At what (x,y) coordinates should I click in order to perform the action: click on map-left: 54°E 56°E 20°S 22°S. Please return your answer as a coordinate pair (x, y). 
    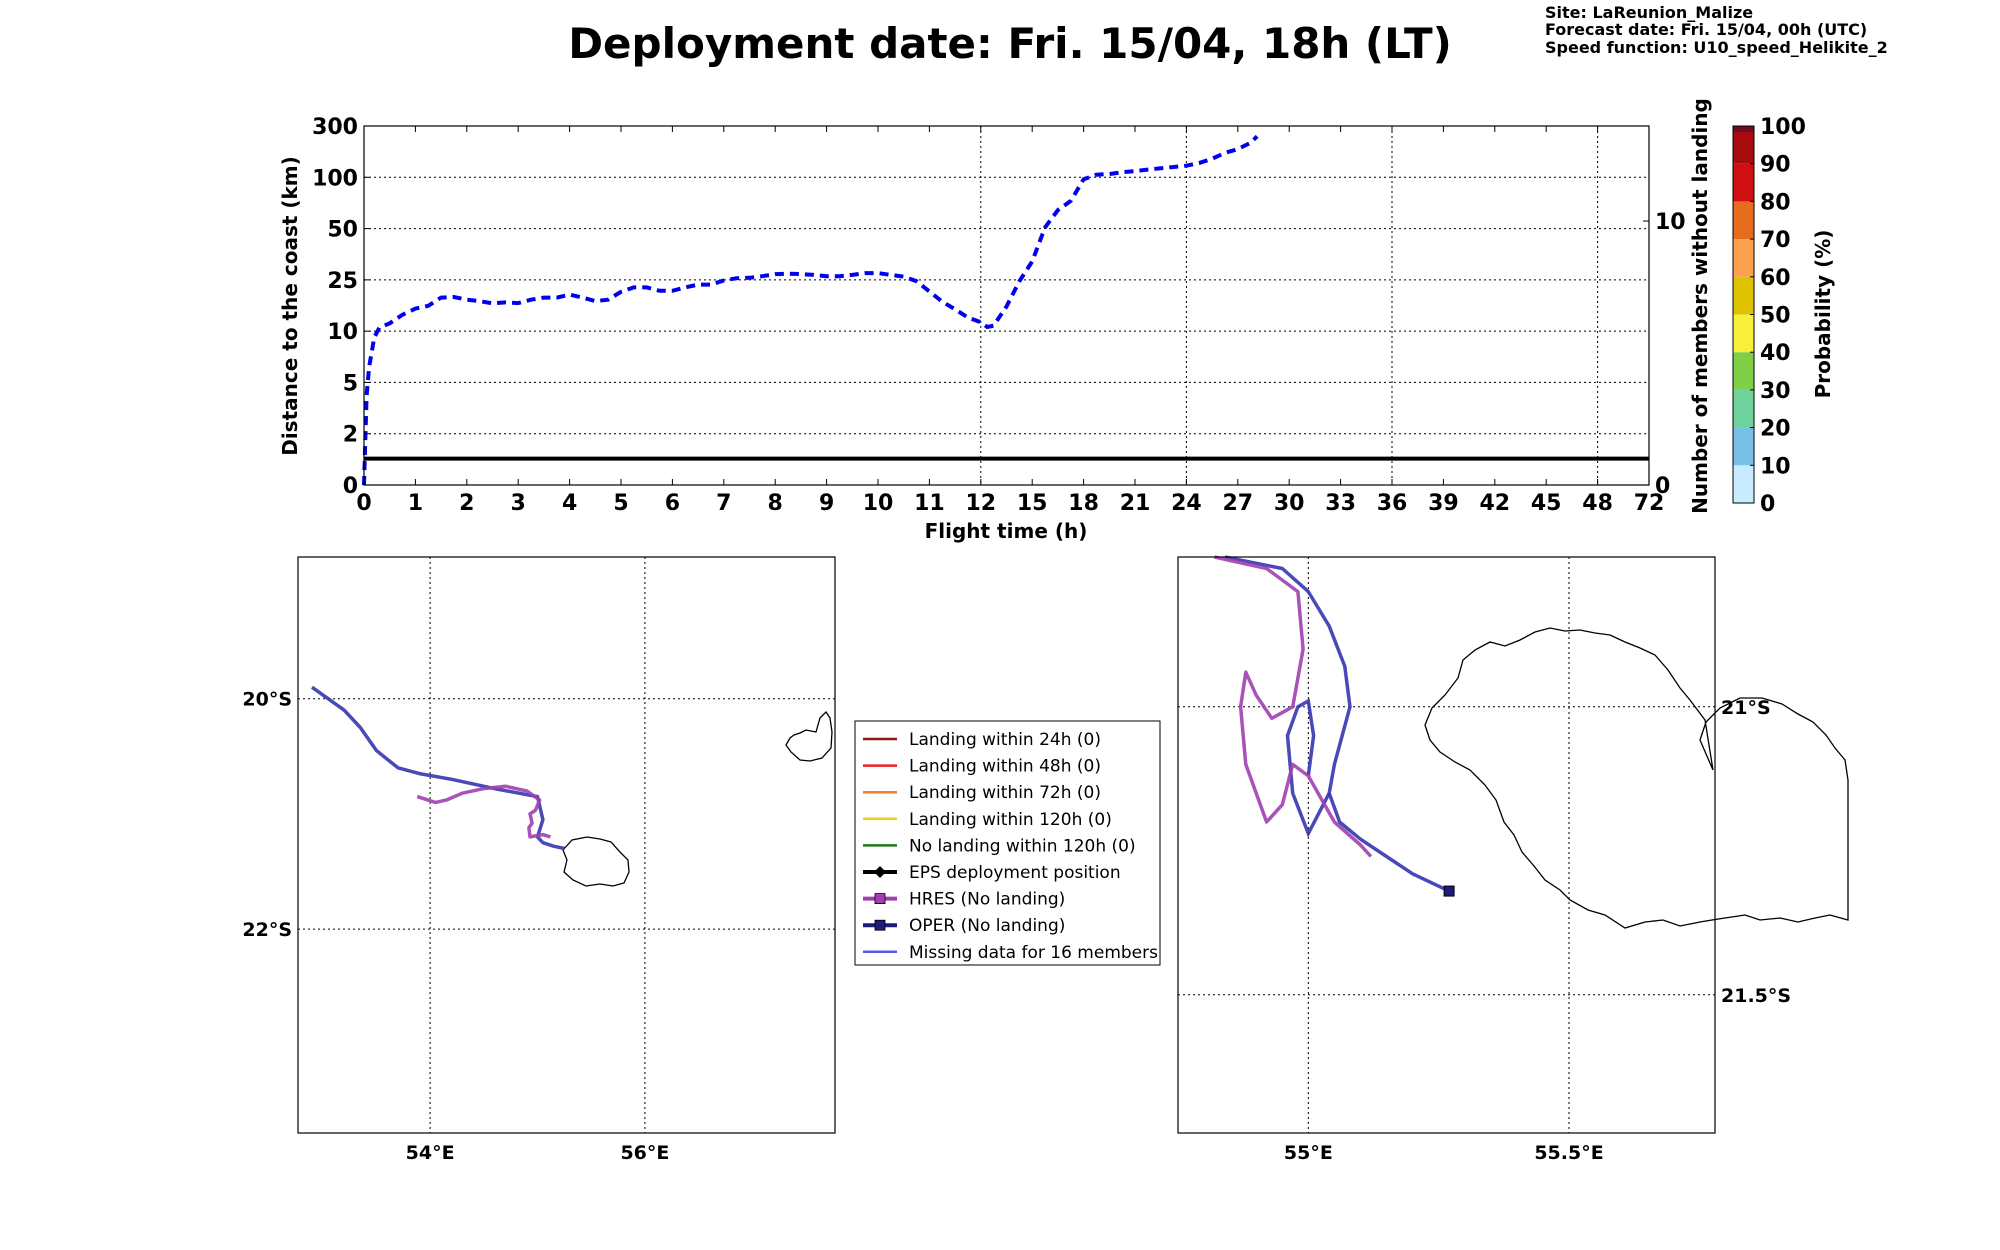
    Looking at the image, I should click on (539, 860).